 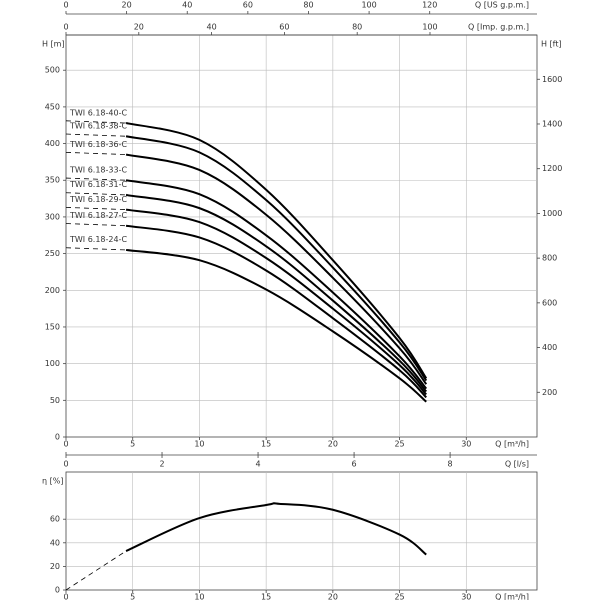 What do you see at coordinates (429, 5) in the screenshot?
I see `top-tick-label: 120` at bounding box center [429, 5].